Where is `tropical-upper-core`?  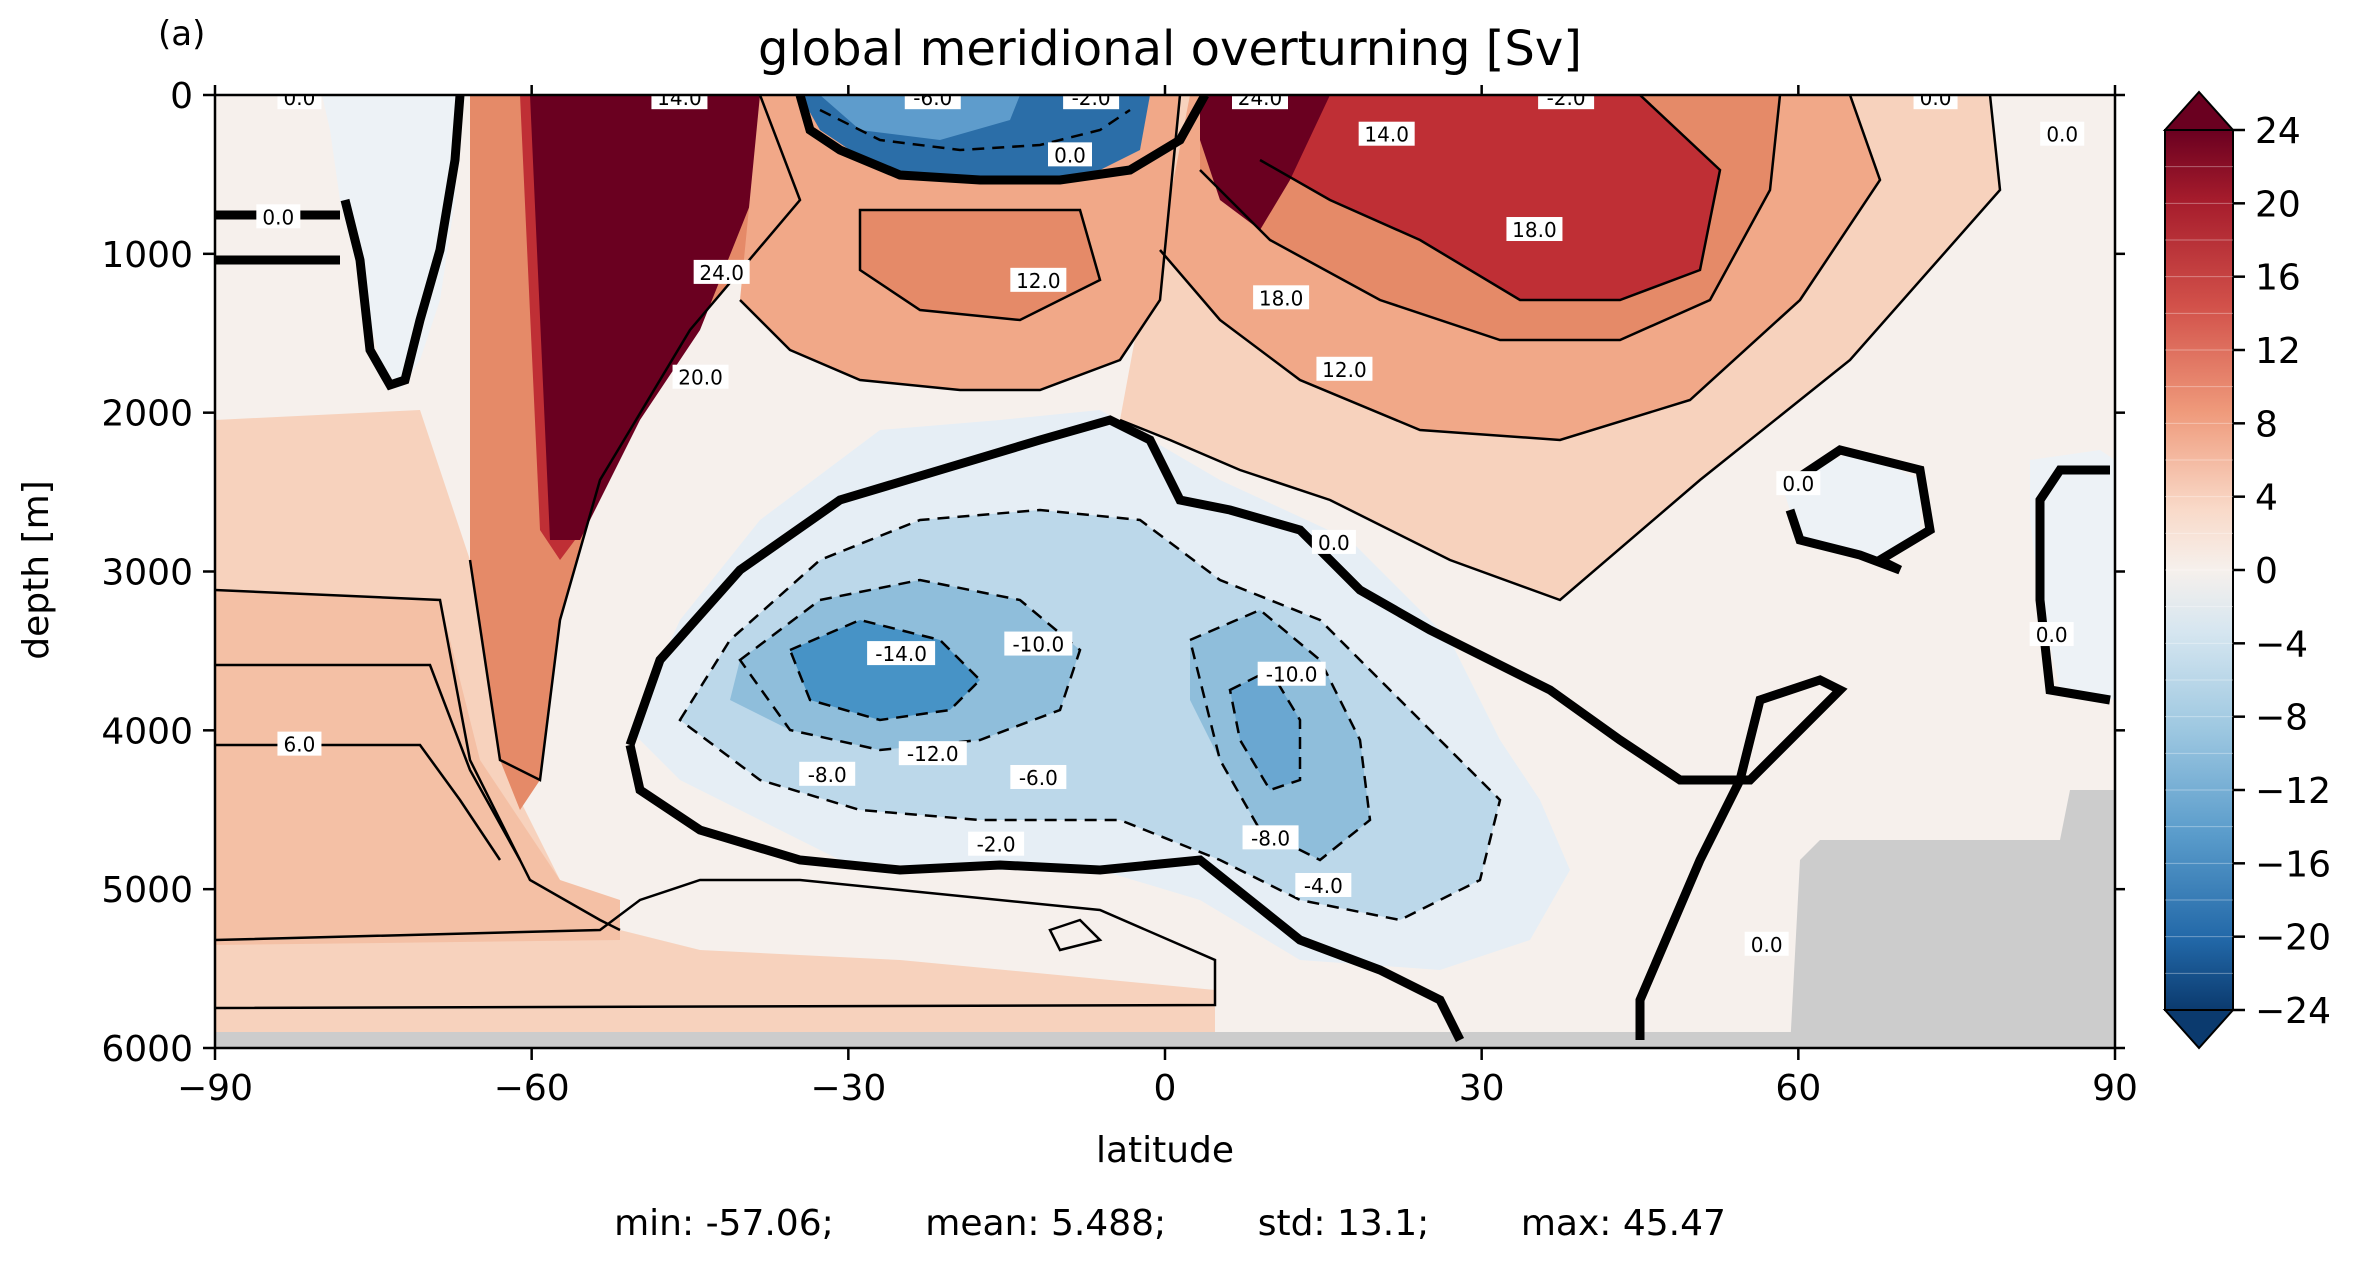
tropical-upper-core is located at coordinates (980, 265).